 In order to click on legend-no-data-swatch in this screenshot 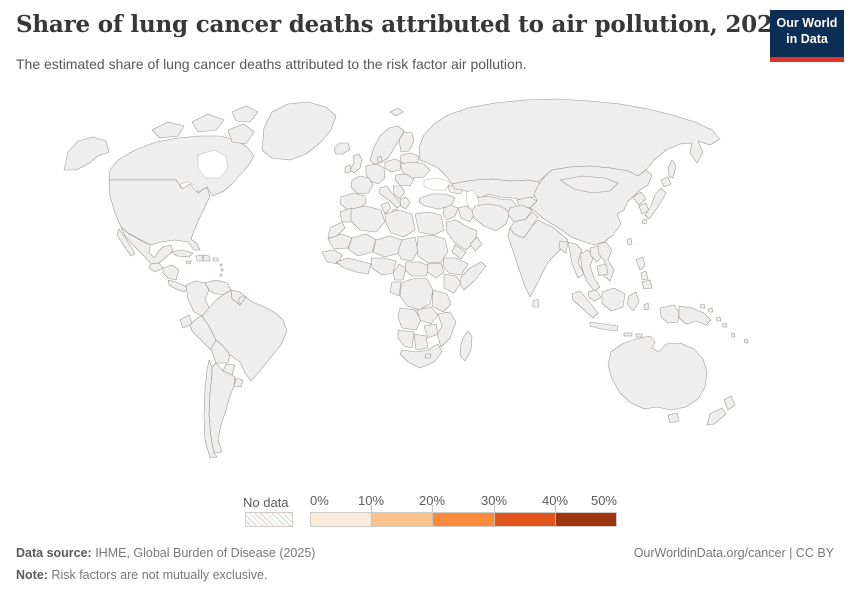, I will do `click(269, 519)`.